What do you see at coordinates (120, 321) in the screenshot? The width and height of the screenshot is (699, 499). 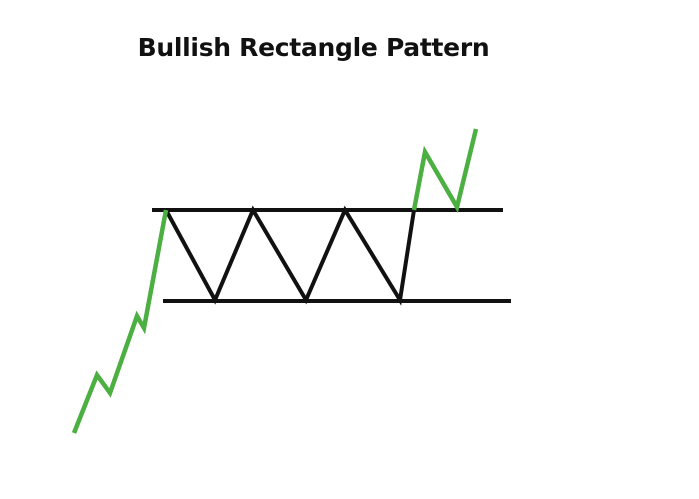 I see `prior-uptrend-line` at bounding box center [120, 321].